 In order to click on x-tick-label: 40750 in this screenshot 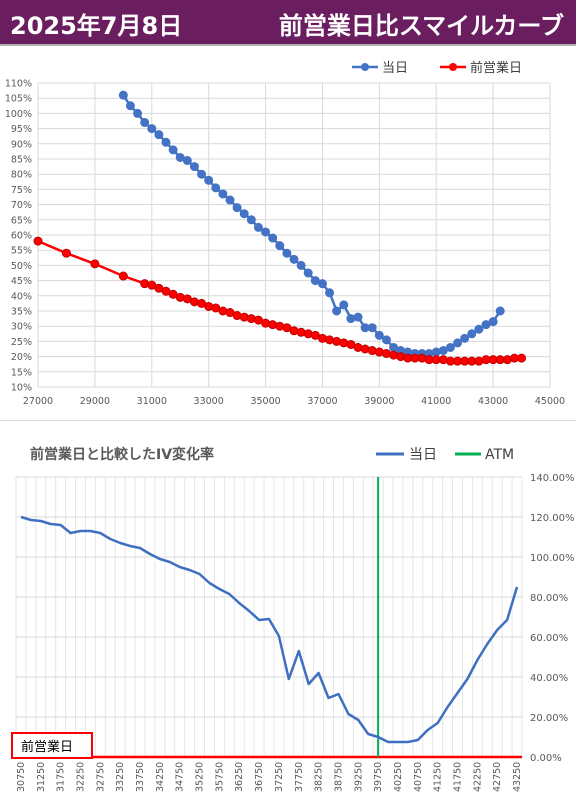, I will do `click(418, 777)`.